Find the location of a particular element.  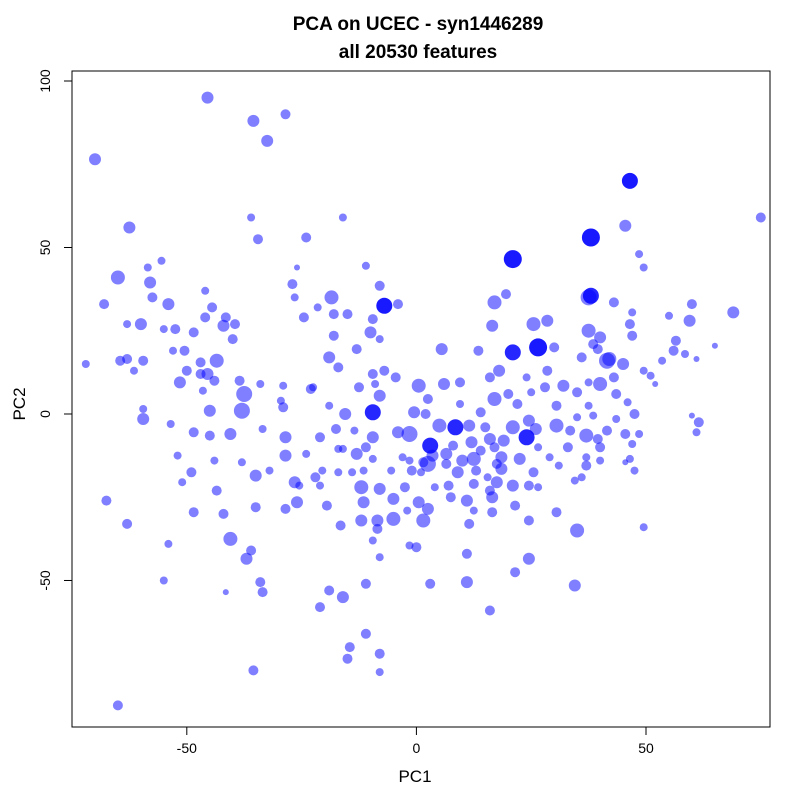

y-tick-label: 0 is located at coordinates (45, 414).